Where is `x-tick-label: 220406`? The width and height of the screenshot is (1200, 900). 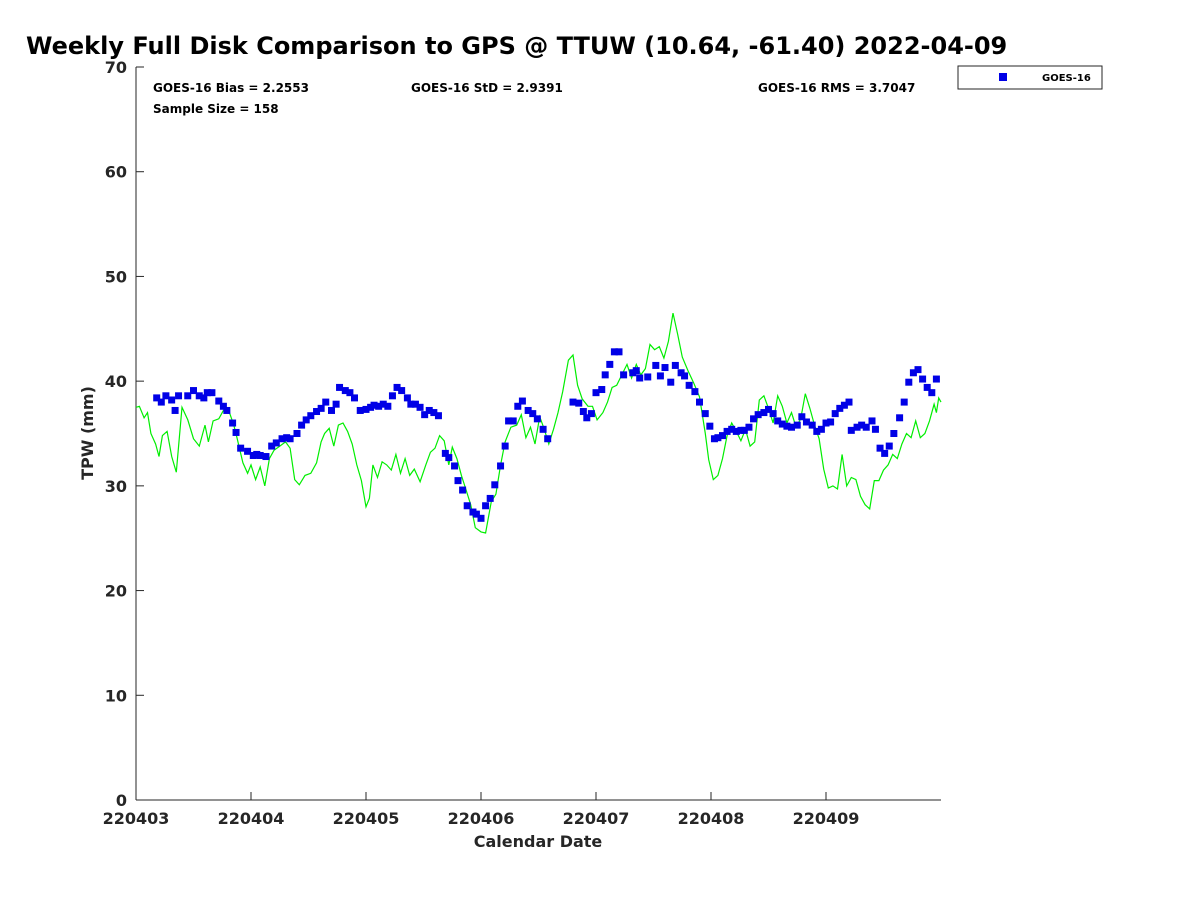
x-tick-label: 220406 is located at coordinates (481, 818).